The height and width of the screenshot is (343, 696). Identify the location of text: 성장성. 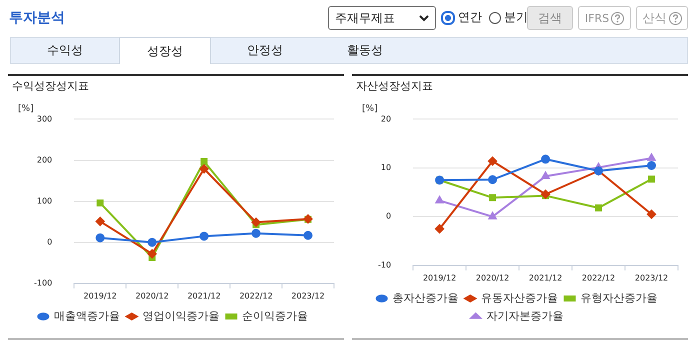
(165, 50).